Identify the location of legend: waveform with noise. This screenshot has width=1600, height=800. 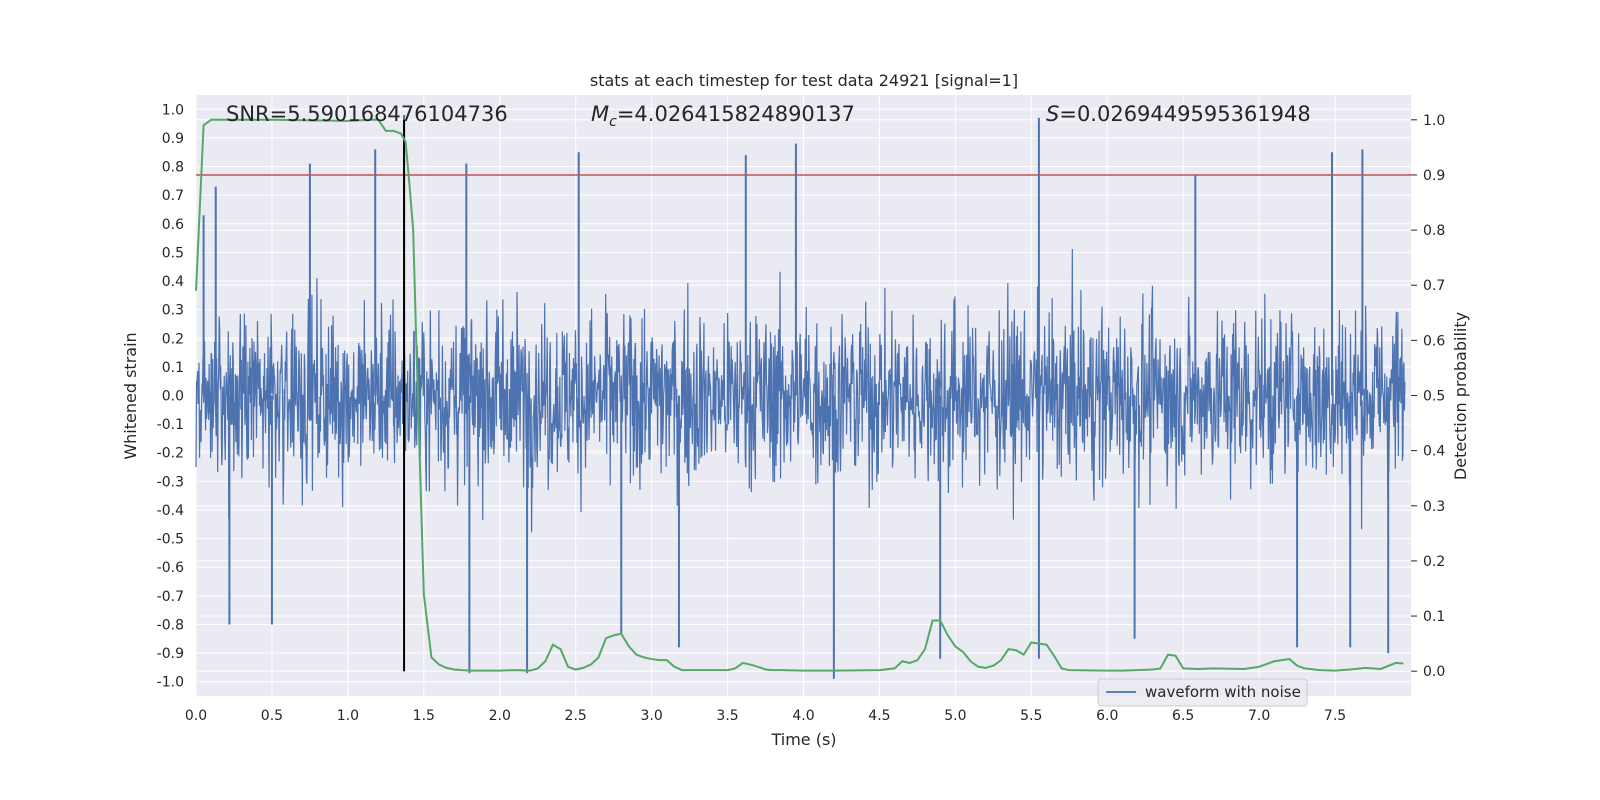
(1202, 692).